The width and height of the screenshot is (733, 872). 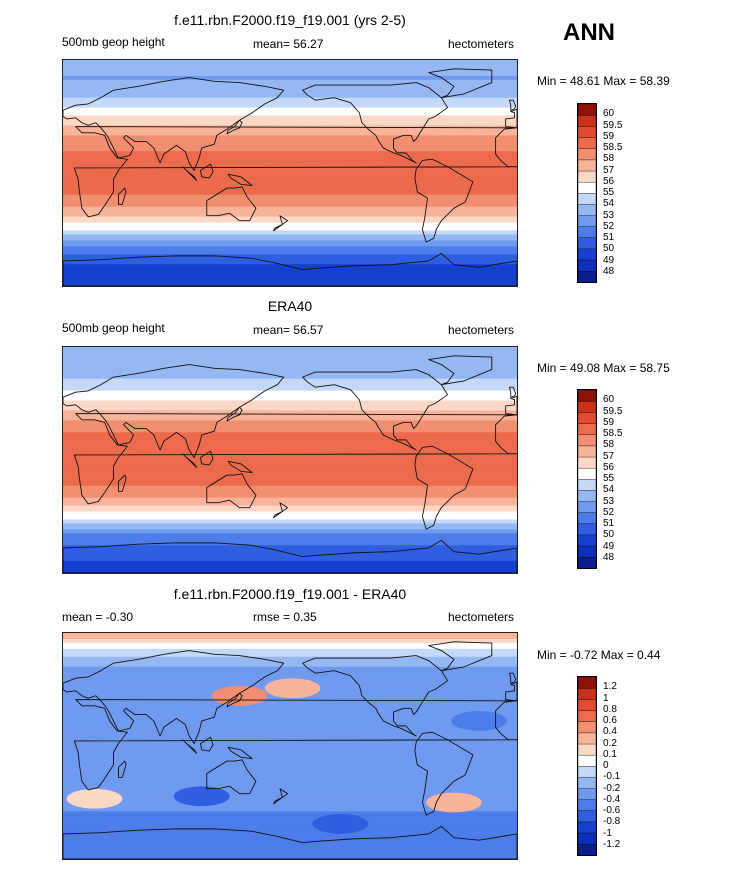 I want to click on coastline-japan, so click(x=234, y=700).